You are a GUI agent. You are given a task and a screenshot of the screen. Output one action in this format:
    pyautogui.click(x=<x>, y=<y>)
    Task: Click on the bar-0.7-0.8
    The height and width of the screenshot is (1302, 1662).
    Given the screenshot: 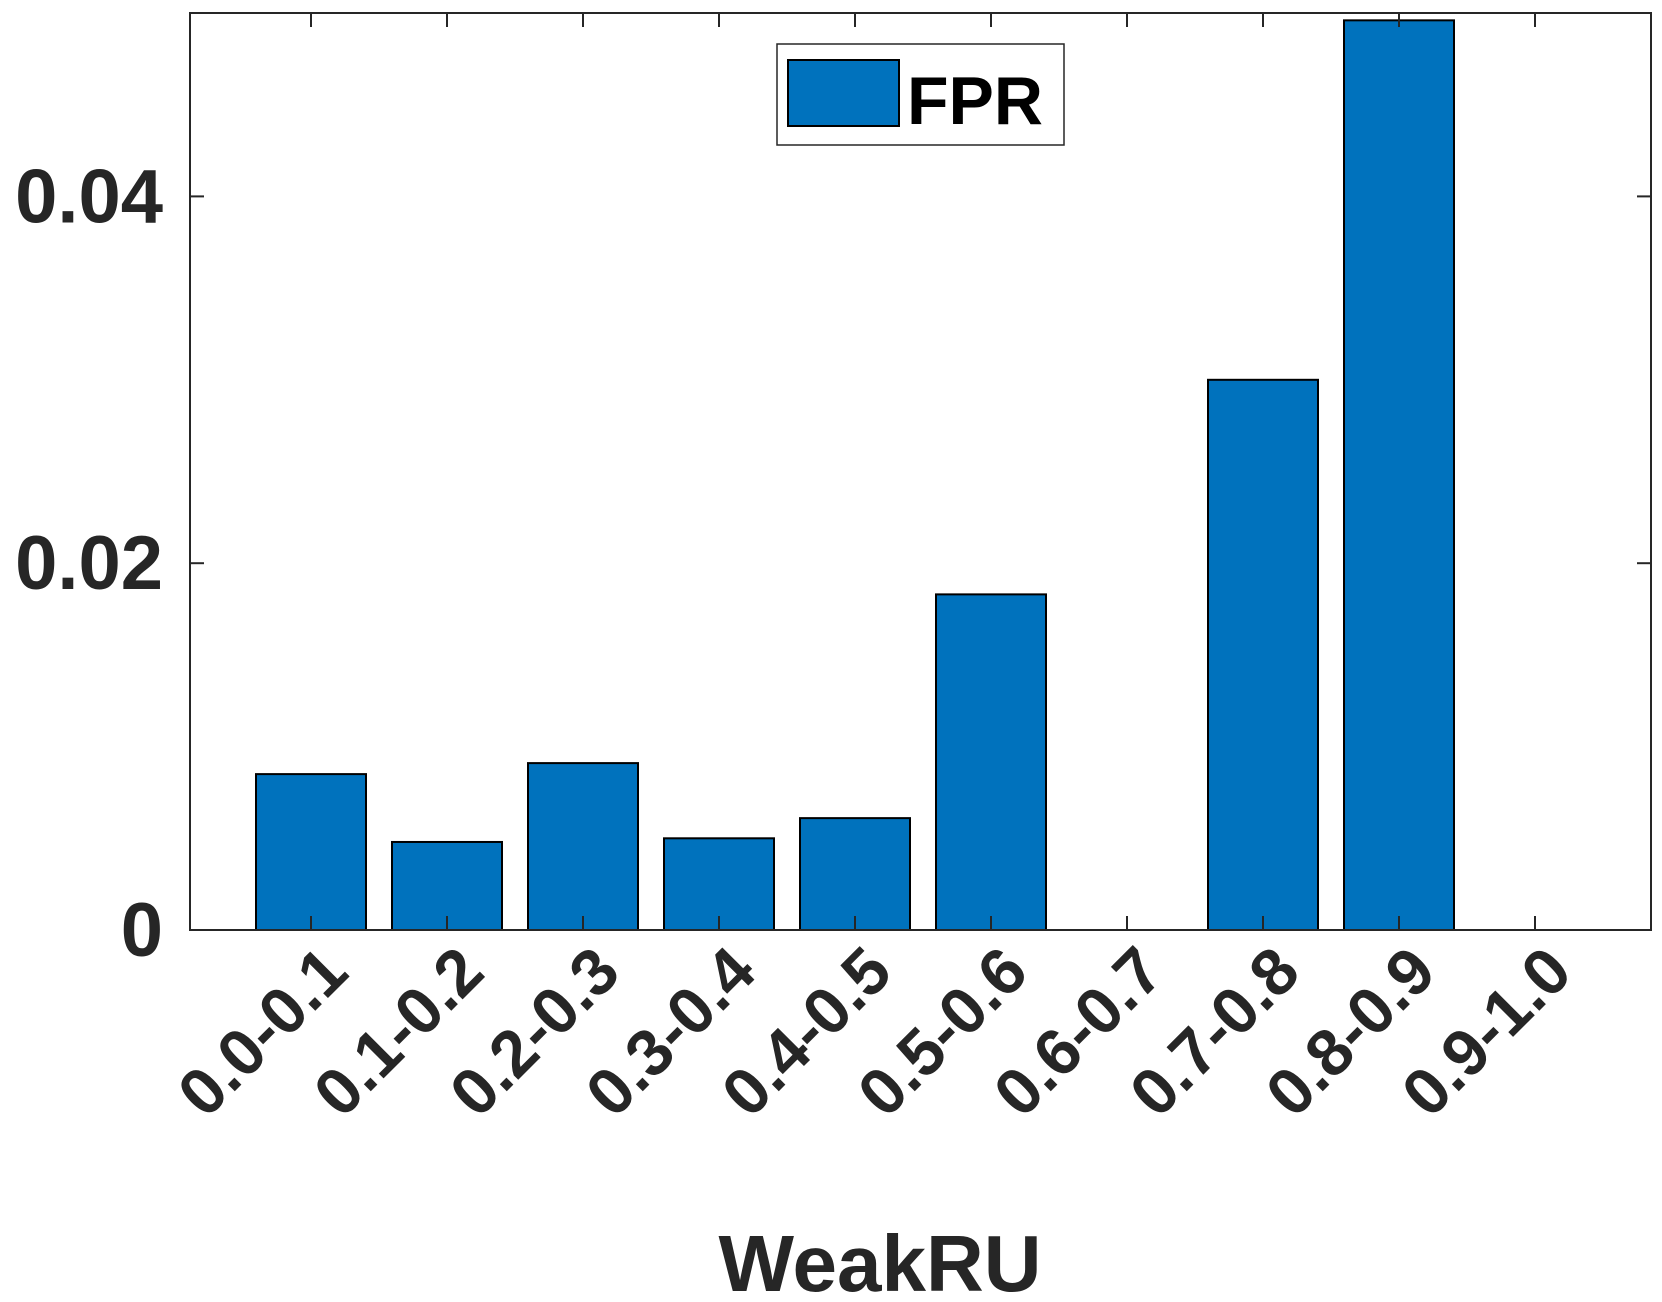 What is the action you would take?
    pyautogui.click(x=1263, y=654)
    